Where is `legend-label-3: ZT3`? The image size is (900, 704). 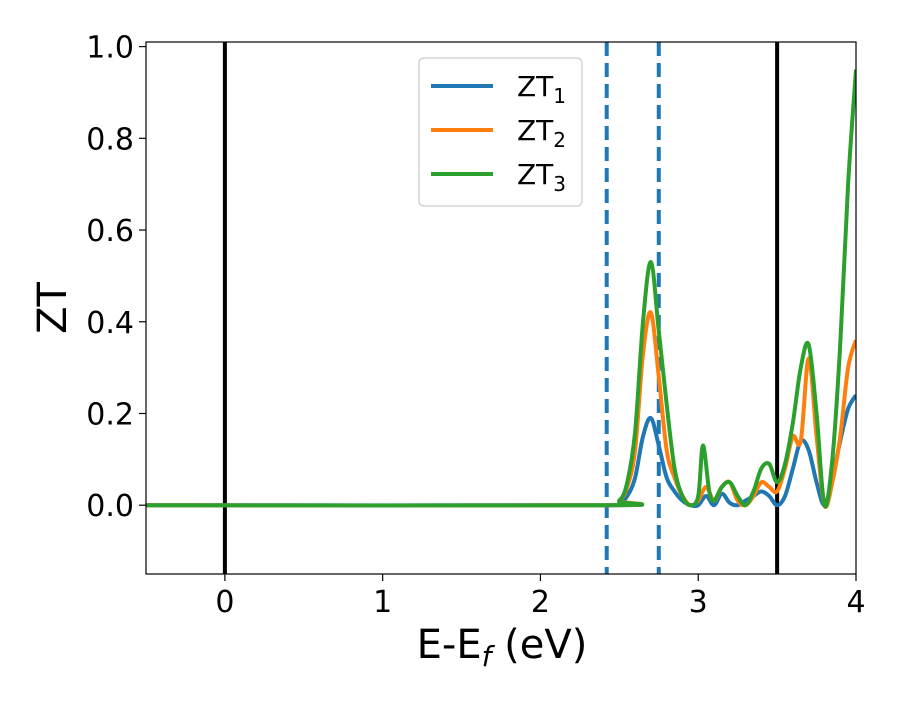 legend-label-3: ZT3 is located at coordinates (541, 177).